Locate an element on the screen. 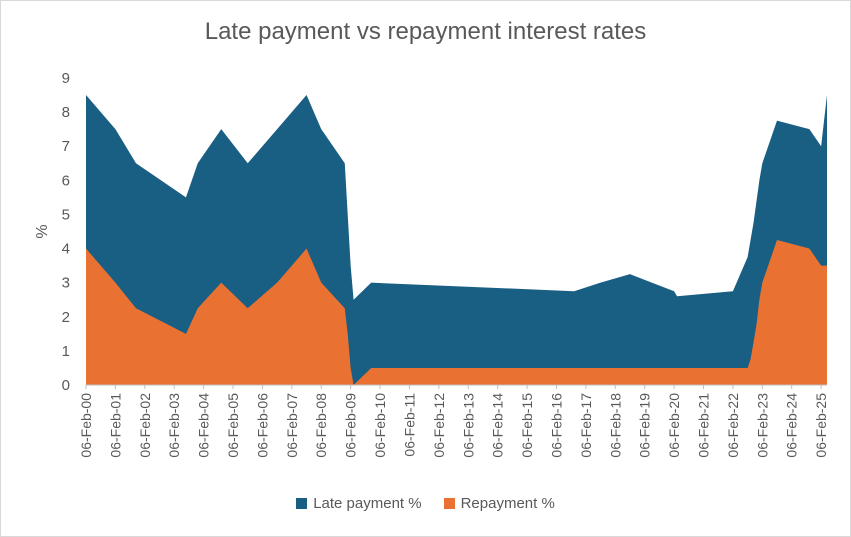 The image size is (851, 537). legend-swatch-repayment is located at coordinates (449, 503).